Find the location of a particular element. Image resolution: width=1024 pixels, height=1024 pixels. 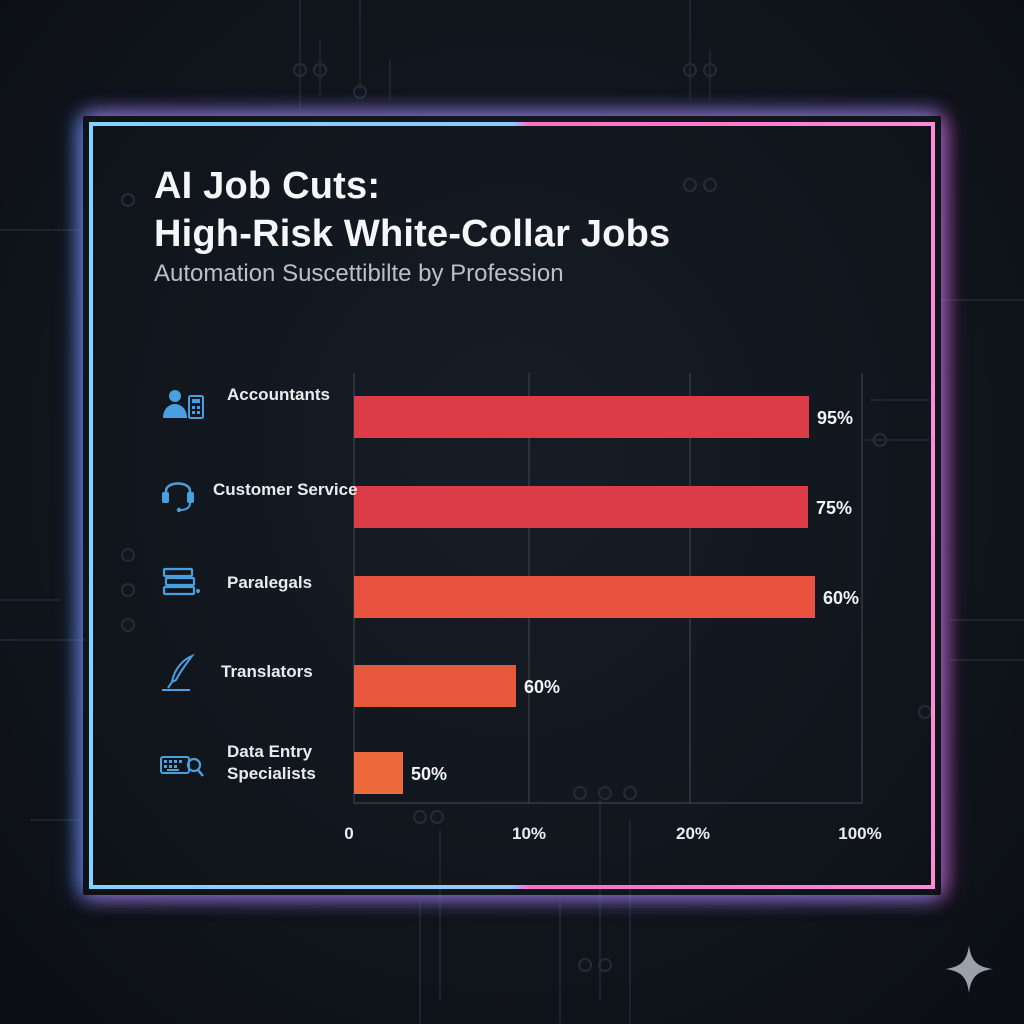

category-label-line: Accountants is located at coordinates (278, 394).